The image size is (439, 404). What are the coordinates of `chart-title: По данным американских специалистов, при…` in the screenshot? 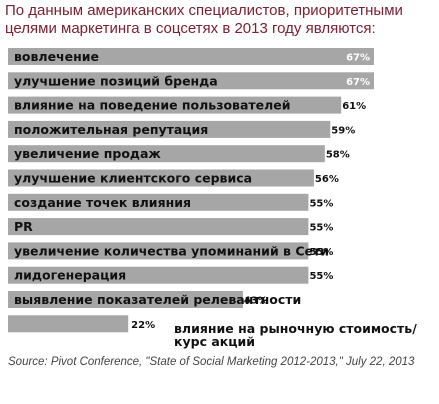 It's located at (204, 19).